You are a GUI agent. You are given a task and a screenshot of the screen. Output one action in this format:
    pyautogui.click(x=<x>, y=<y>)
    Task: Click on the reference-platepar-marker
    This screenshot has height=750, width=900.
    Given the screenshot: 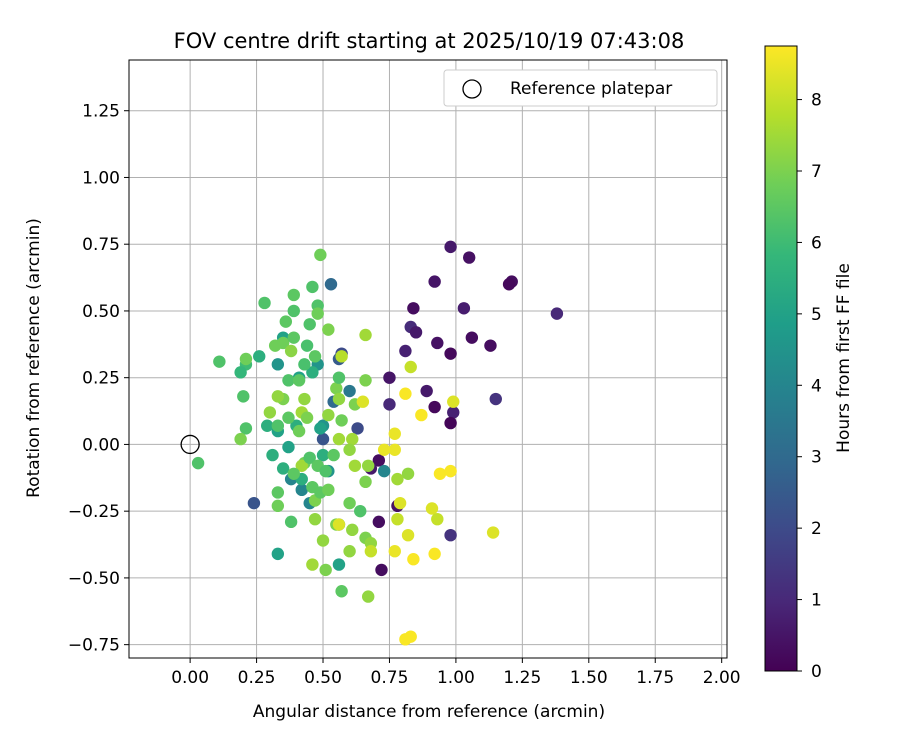 What is the action you would take?
    pyautogui.click(x=190, y=444)
    